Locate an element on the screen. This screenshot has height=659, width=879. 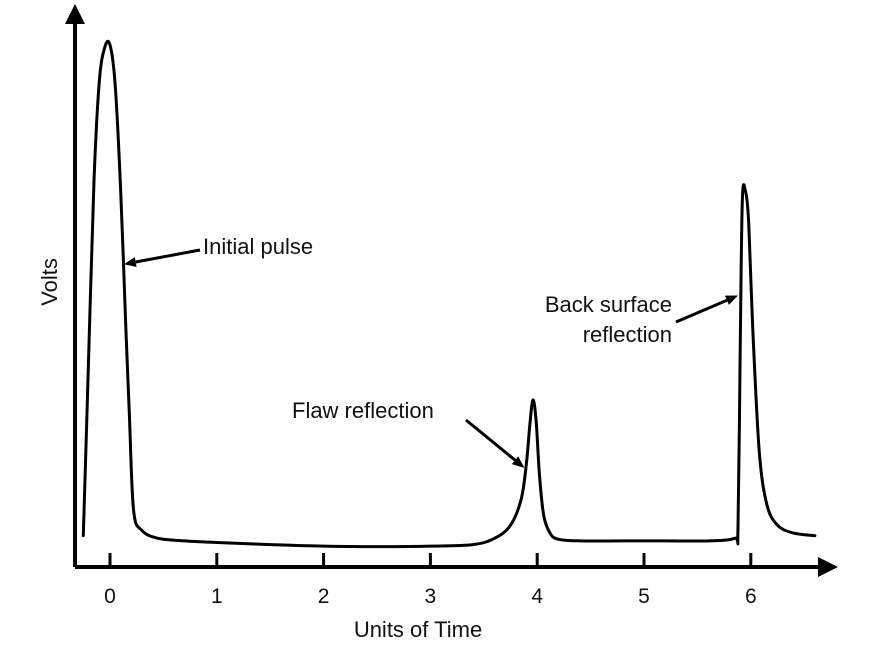
x-axis-label: Units of Time is located at coordinates (418, 629).